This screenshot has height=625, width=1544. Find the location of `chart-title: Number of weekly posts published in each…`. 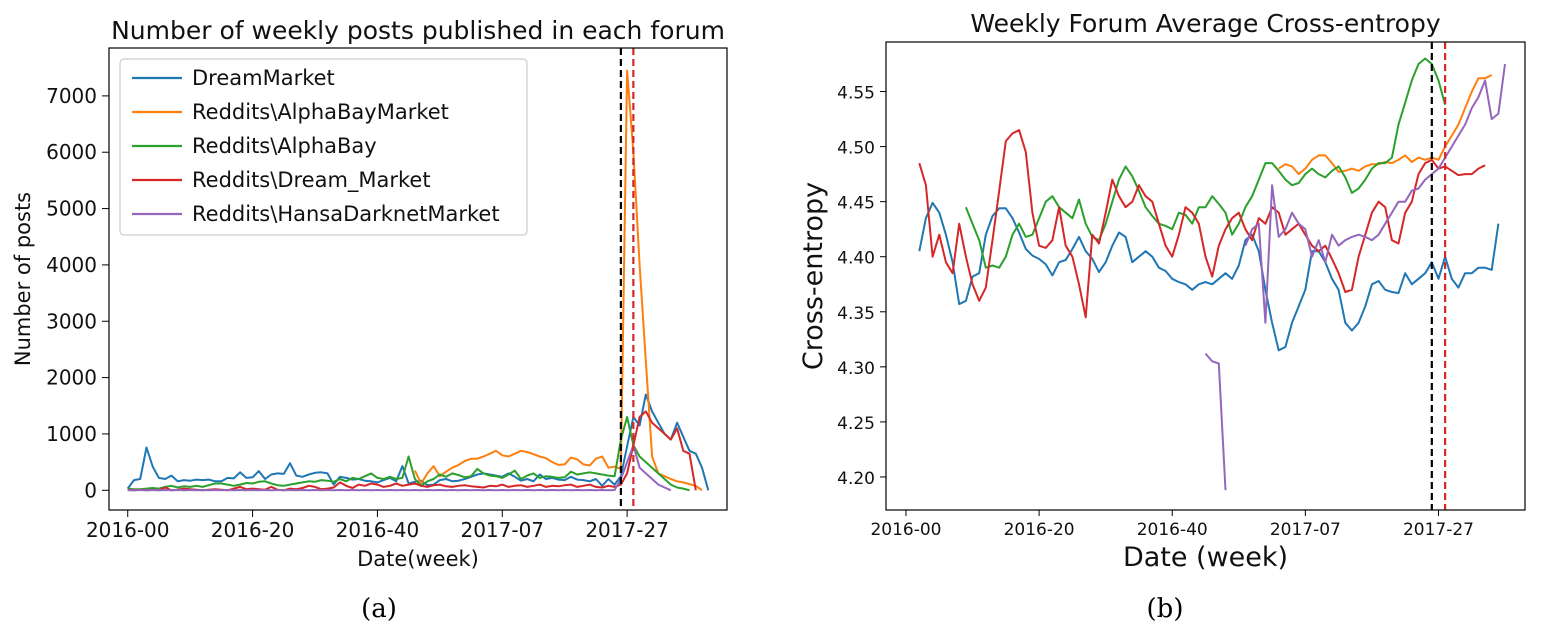

chart-title: Number of weekly posts published in each… is located at coordinates (418, 30).